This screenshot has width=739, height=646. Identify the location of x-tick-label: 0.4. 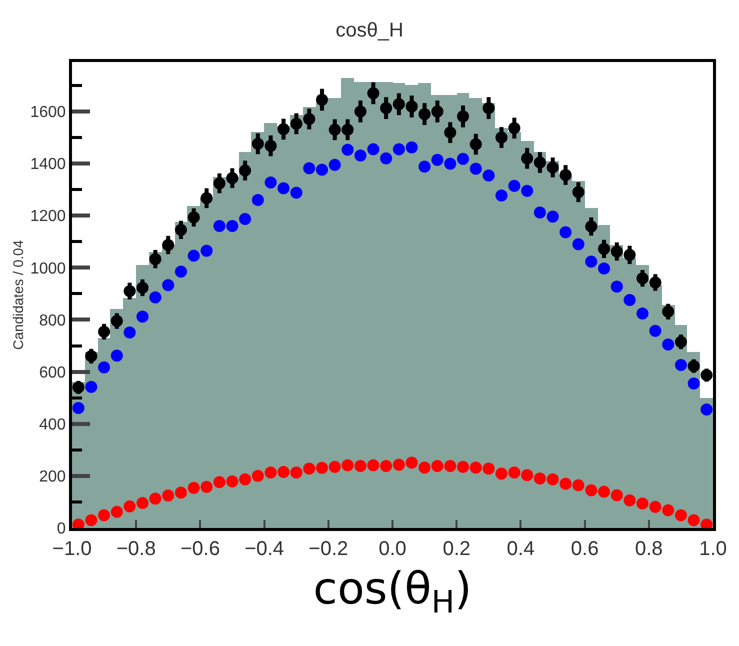
(520, 549).